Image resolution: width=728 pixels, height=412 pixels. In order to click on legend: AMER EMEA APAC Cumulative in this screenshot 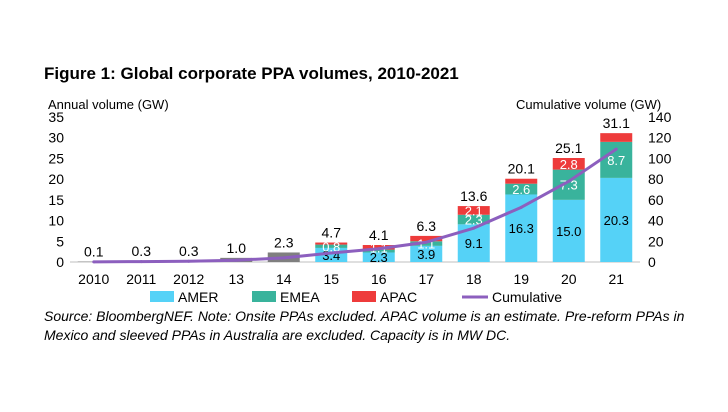, I will do `click(356, 297)`.